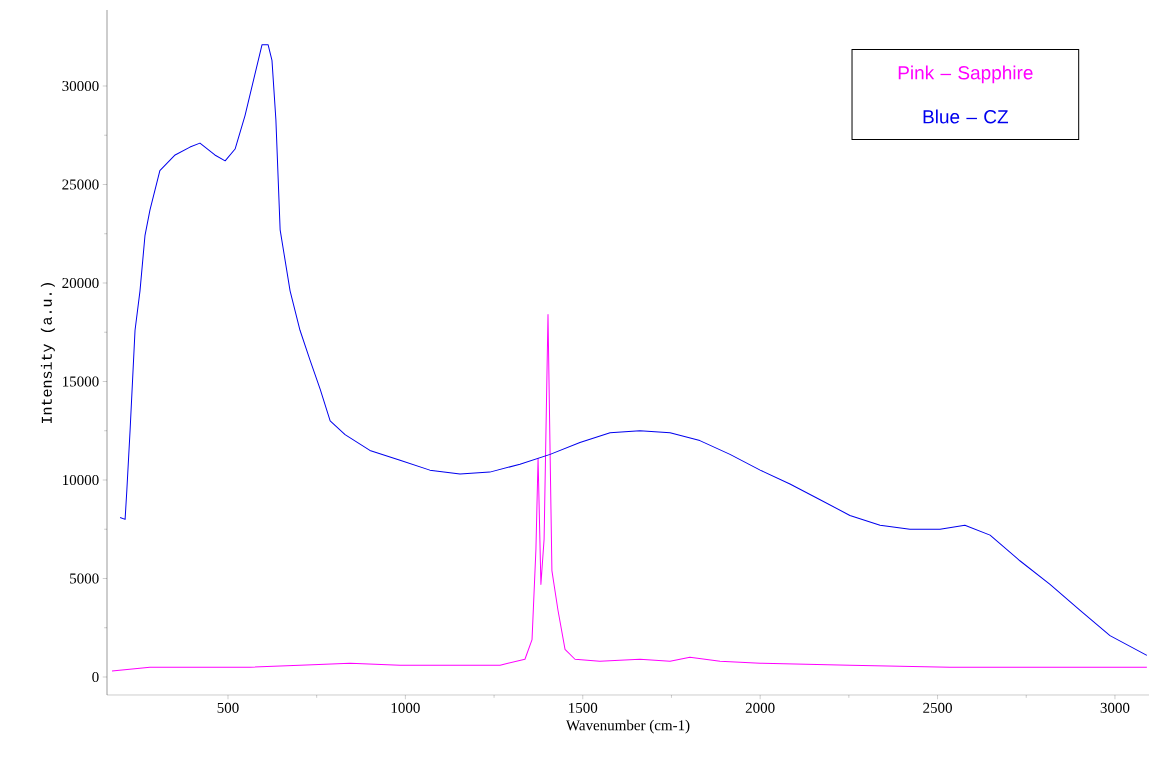  Describe the element at coordinates (81, 381) in the screenshot. I see `y-tick-label: 15000` at that location.